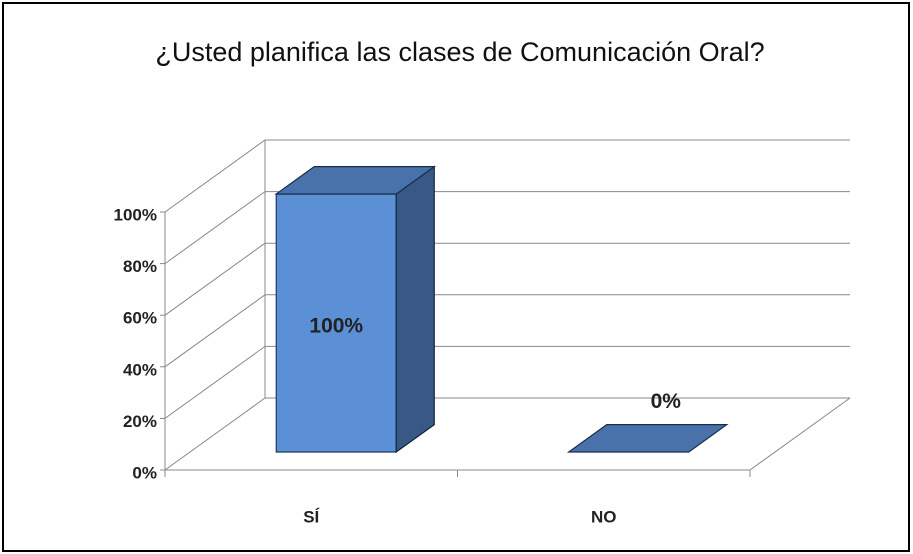  What do you see at coordinates (140, 369) in the screenshot?
I see `y-tick-label: 40%` at bounding box center [140, 369].